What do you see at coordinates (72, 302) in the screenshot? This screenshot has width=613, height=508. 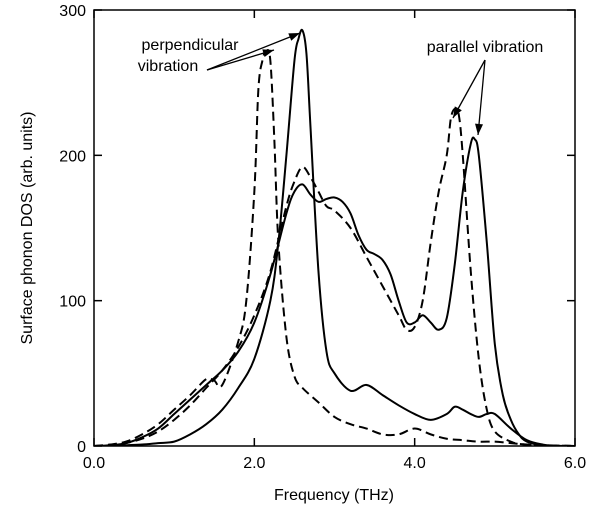 I see `y-tick-label: 100` at bounding box center [72, 302].